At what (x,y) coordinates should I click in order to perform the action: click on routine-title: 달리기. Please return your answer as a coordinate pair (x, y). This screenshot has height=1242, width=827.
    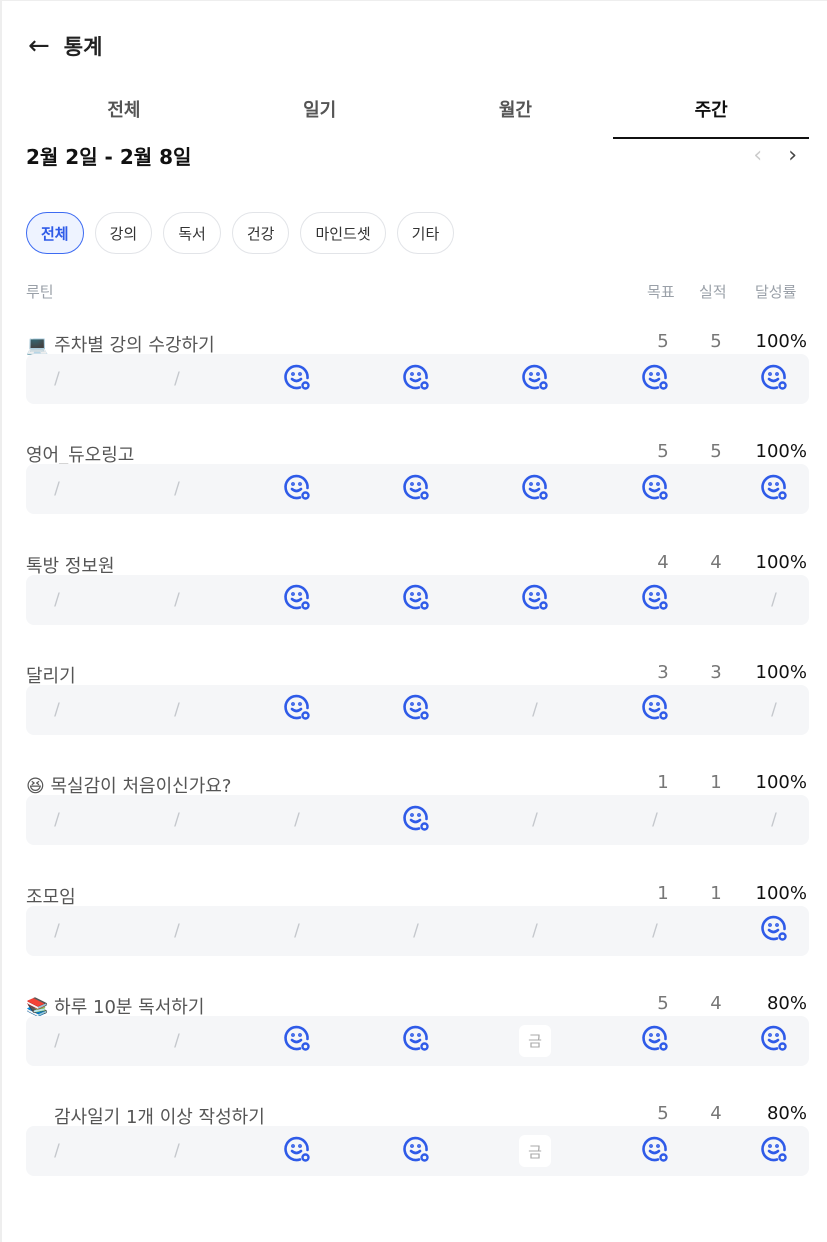
    Looking at the image, I should click on (51, 676).